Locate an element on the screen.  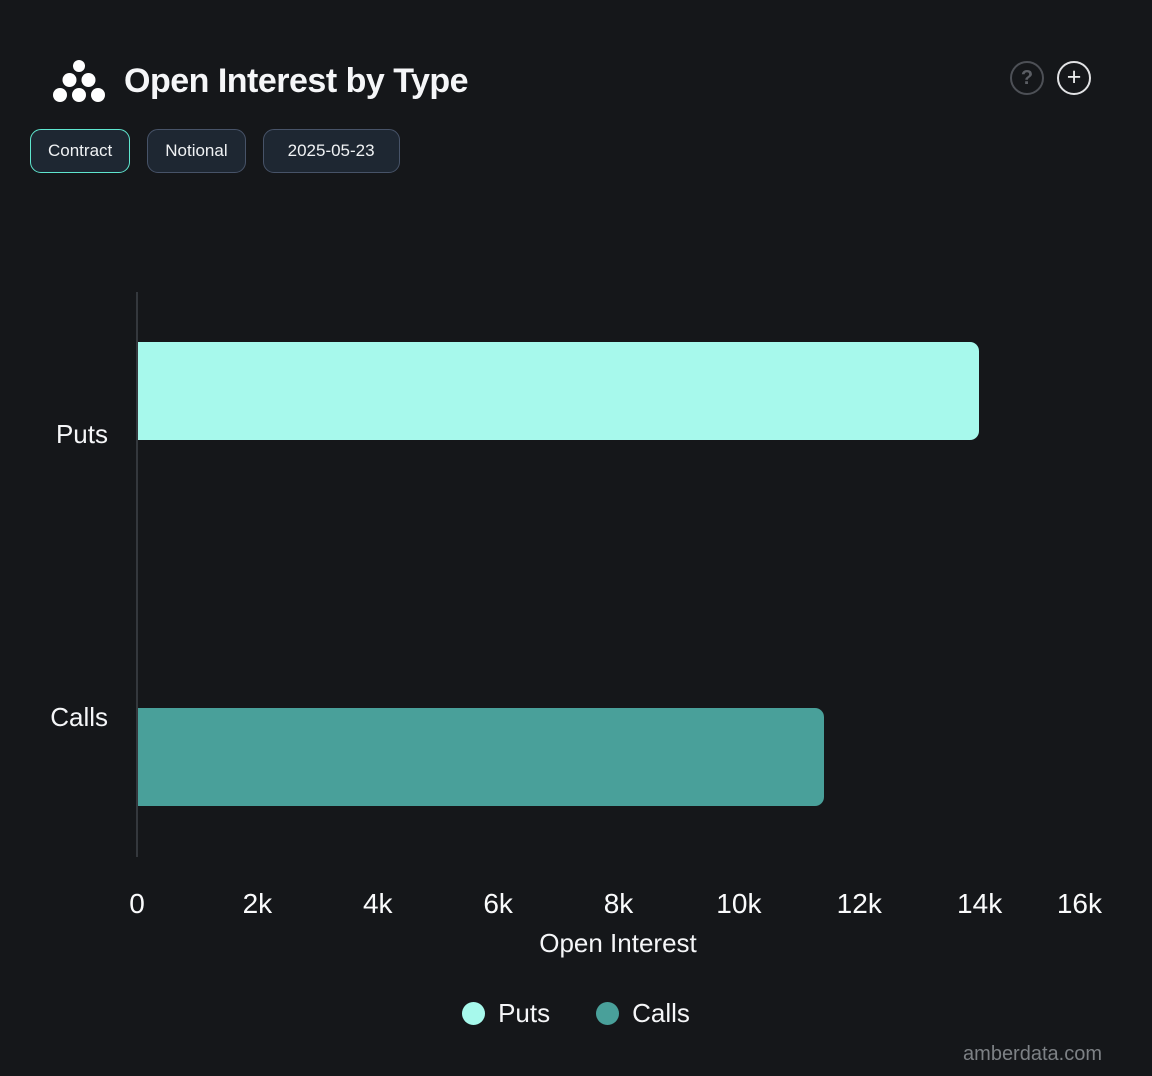
x-tick-4k: 4k is located at coordinates (377, 903).